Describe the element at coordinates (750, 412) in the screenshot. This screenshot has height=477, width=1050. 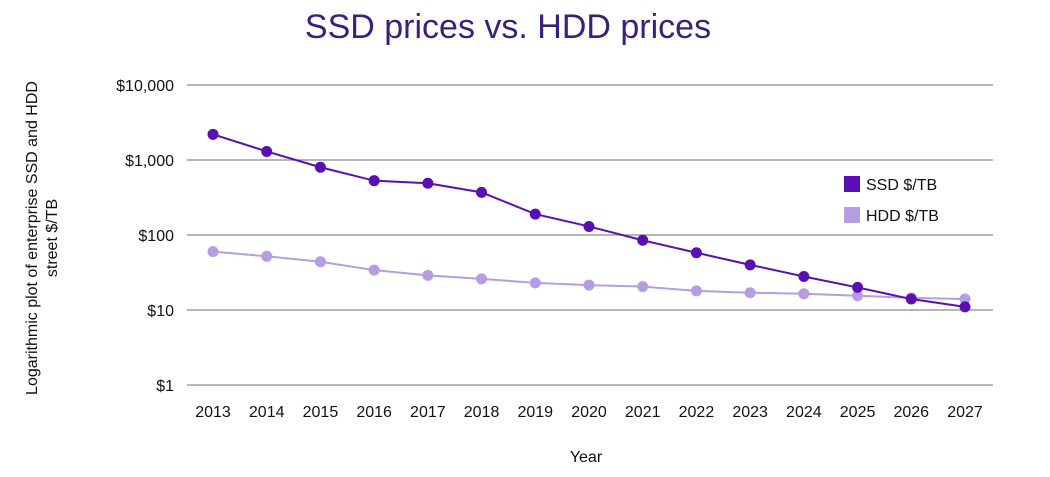
I see `x-tick-label: 2023` at that location.